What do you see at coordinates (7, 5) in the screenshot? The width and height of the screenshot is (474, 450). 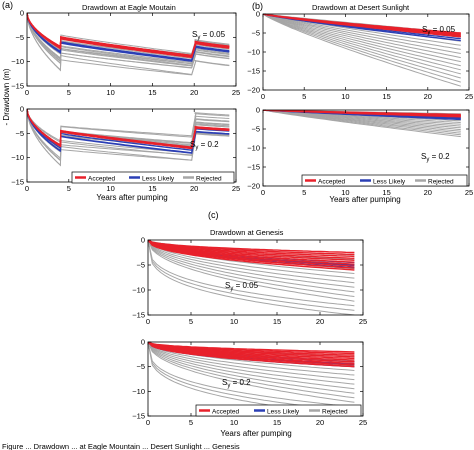 I see `panel-label-a: (a)` at bounding box center [7, 5].